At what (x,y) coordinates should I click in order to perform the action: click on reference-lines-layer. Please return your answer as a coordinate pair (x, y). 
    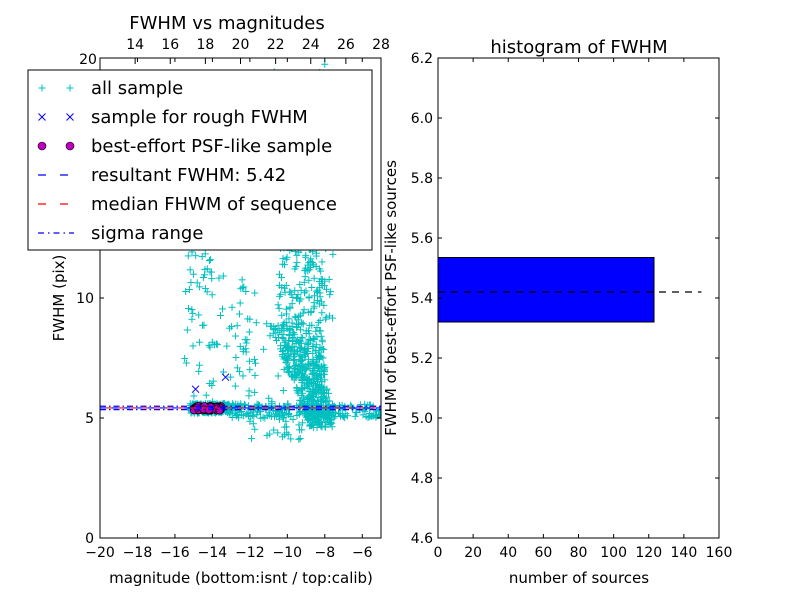
    Looking at the image, I should click on (240, 408).